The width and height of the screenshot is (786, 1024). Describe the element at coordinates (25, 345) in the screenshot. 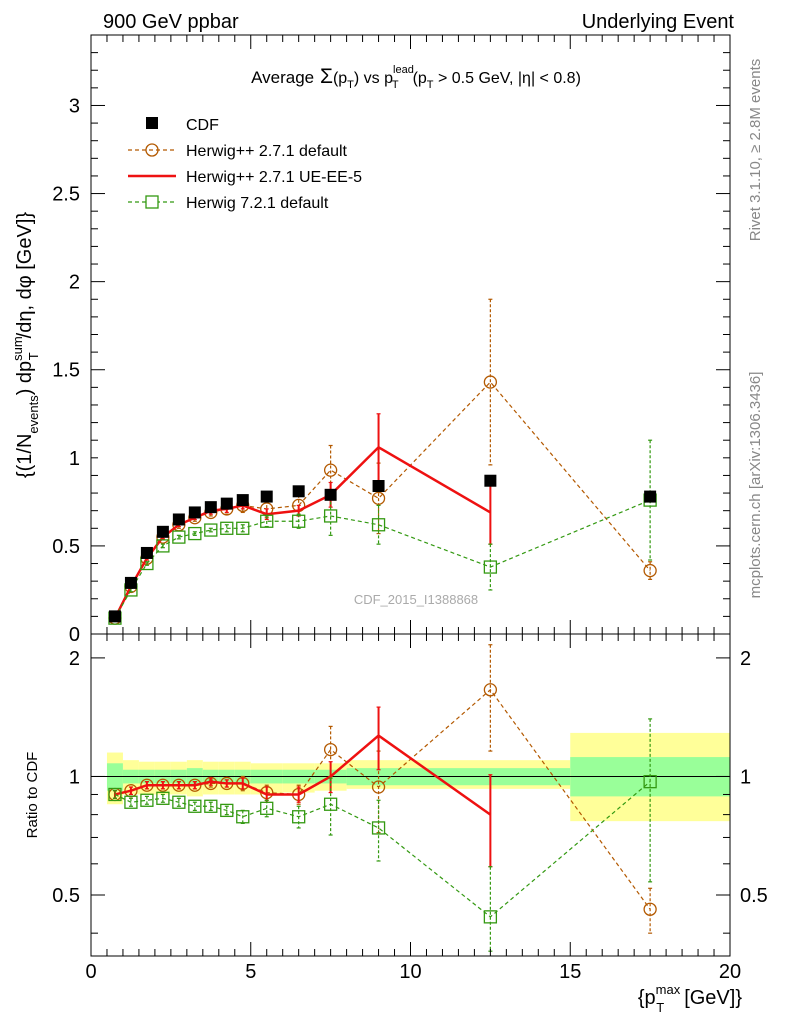

I see `main-y-axis-label: {(1/Nevents) dpsumT/dη, dφ [GeV]}` at that location.